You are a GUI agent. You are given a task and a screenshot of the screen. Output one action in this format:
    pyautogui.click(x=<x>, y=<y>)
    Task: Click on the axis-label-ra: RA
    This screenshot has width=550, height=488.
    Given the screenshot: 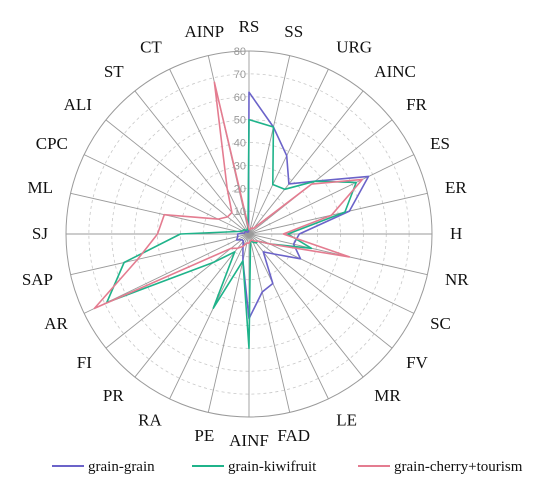 What is the action you would take?
    pyautogui.click(x=150, y=420)
    